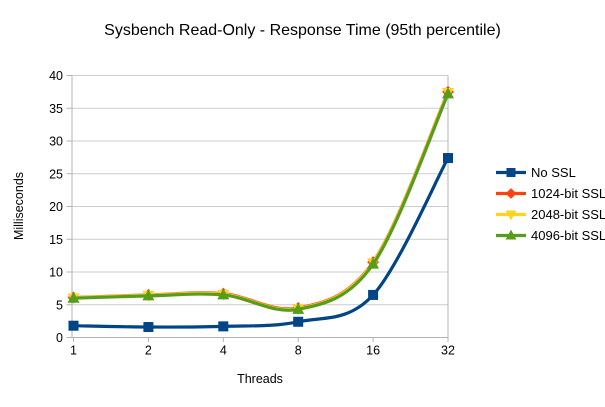  I want to click on legend-item-no-ssl: No SSL, so click(550, 172).